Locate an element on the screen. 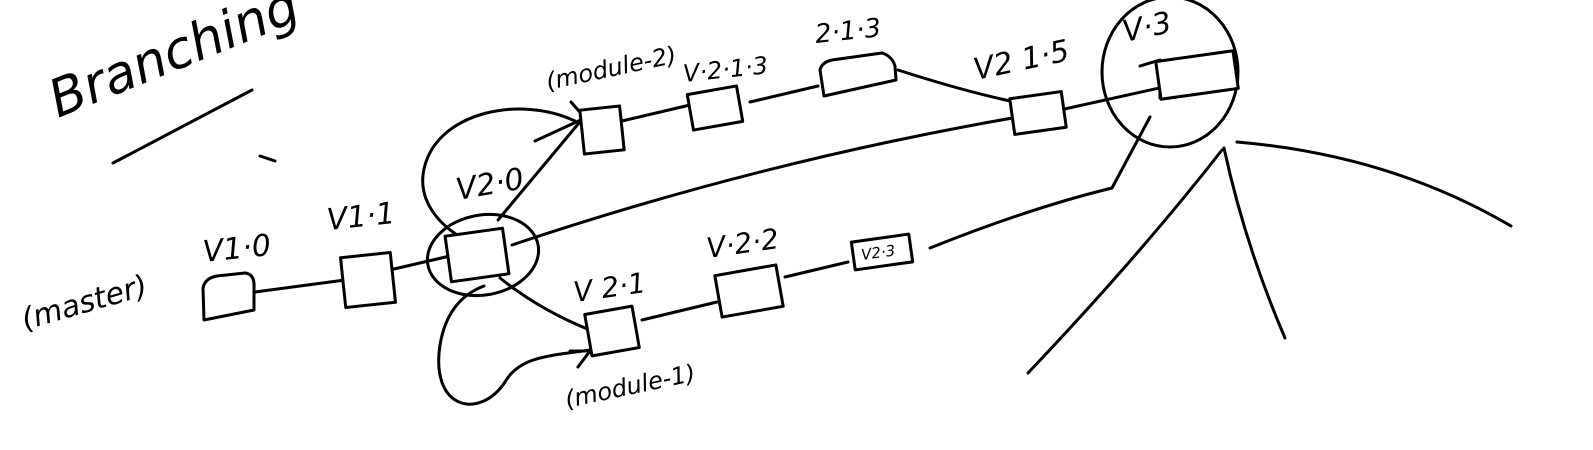  merge-loop-upper is located at coordinates (499, 173).